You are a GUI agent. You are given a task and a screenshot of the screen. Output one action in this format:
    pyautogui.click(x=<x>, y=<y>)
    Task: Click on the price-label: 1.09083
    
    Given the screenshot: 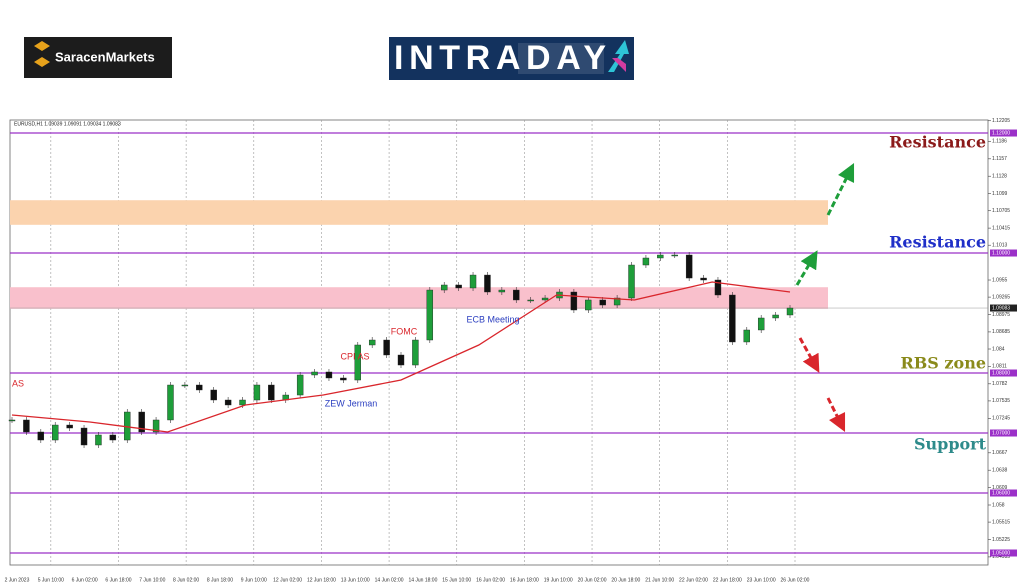 What is the action you would take?
    pyautogui.click(x=1001, y=308)
    